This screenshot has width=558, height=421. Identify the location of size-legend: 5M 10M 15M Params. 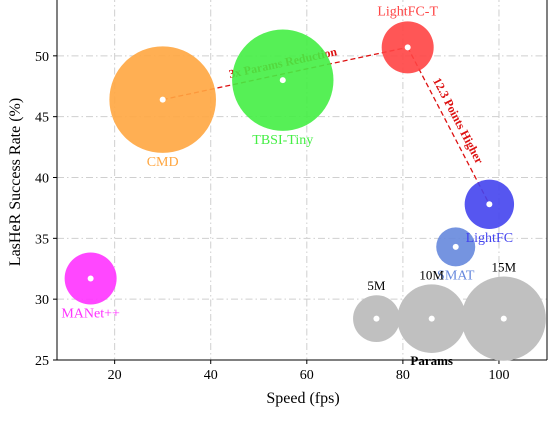
(449, 314).